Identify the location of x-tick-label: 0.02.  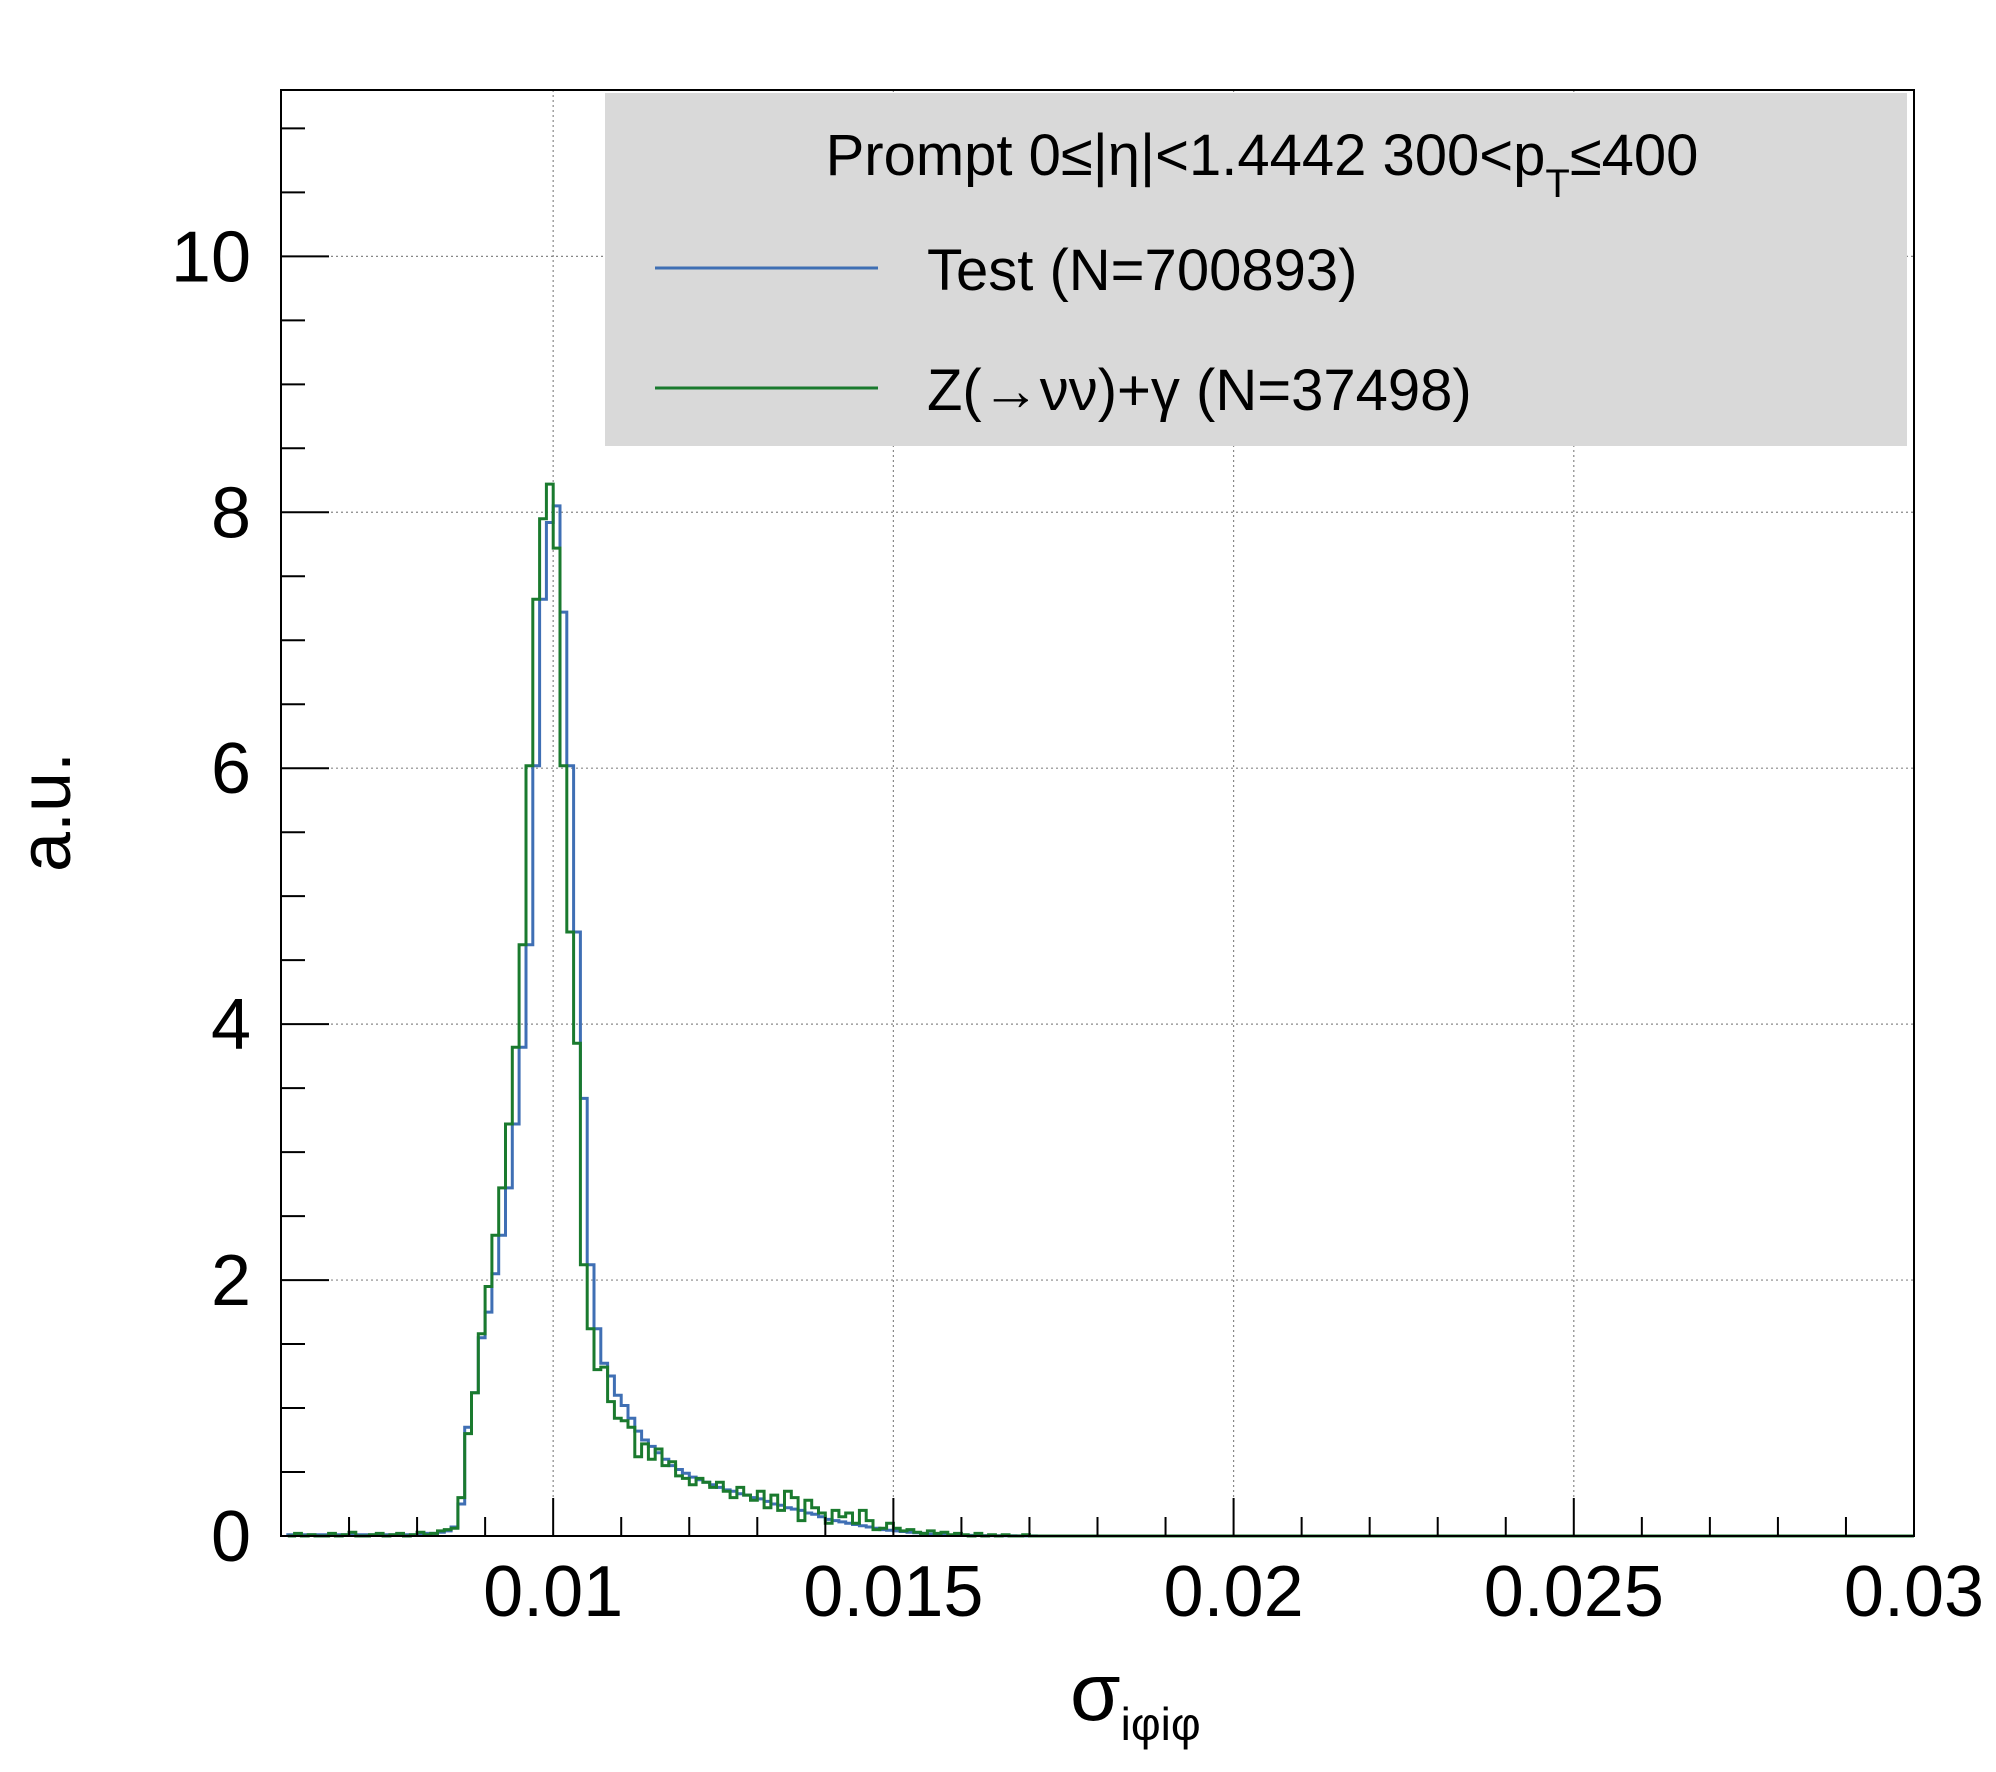
(1234, 1592).